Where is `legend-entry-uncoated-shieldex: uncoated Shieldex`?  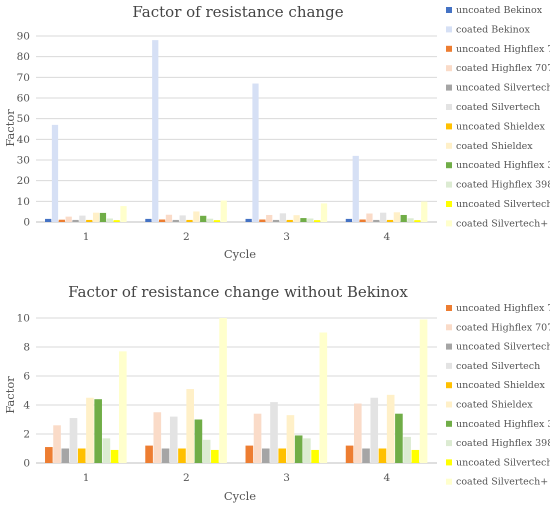
legend-entry-uncoated-shieldex: uncoated Shieldex is located at coordinates (496, 126).